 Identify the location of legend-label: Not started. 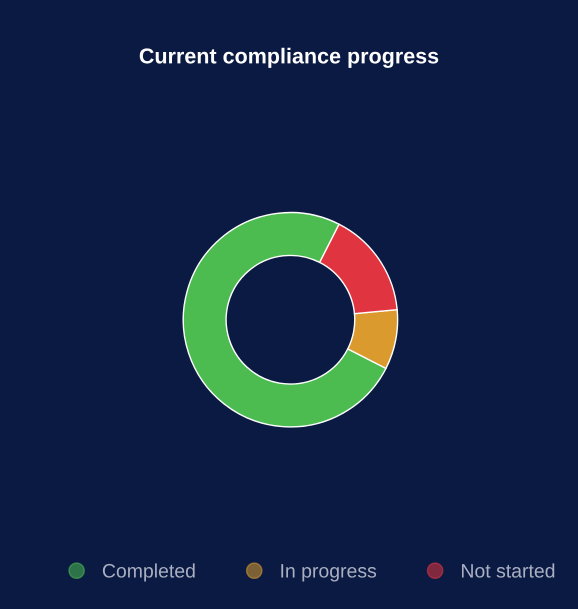
(508, 570).